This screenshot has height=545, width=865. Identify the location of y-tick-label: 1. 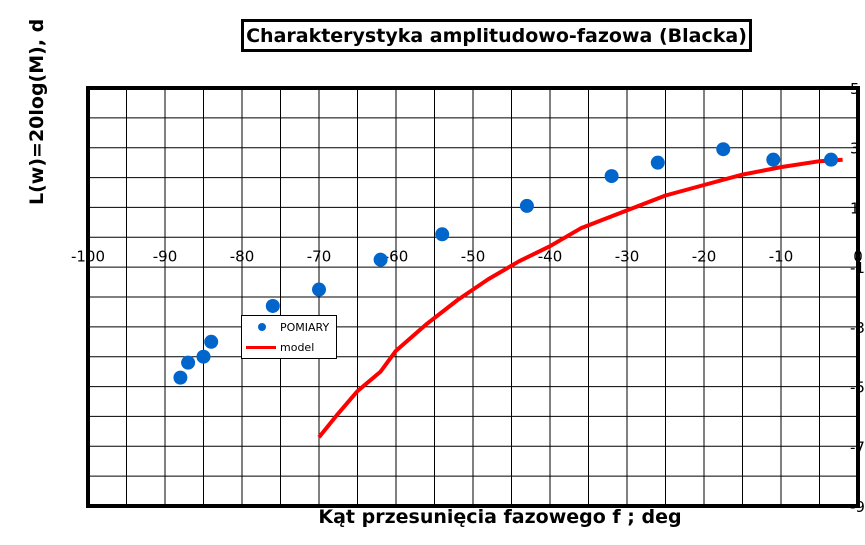
(855, 208).